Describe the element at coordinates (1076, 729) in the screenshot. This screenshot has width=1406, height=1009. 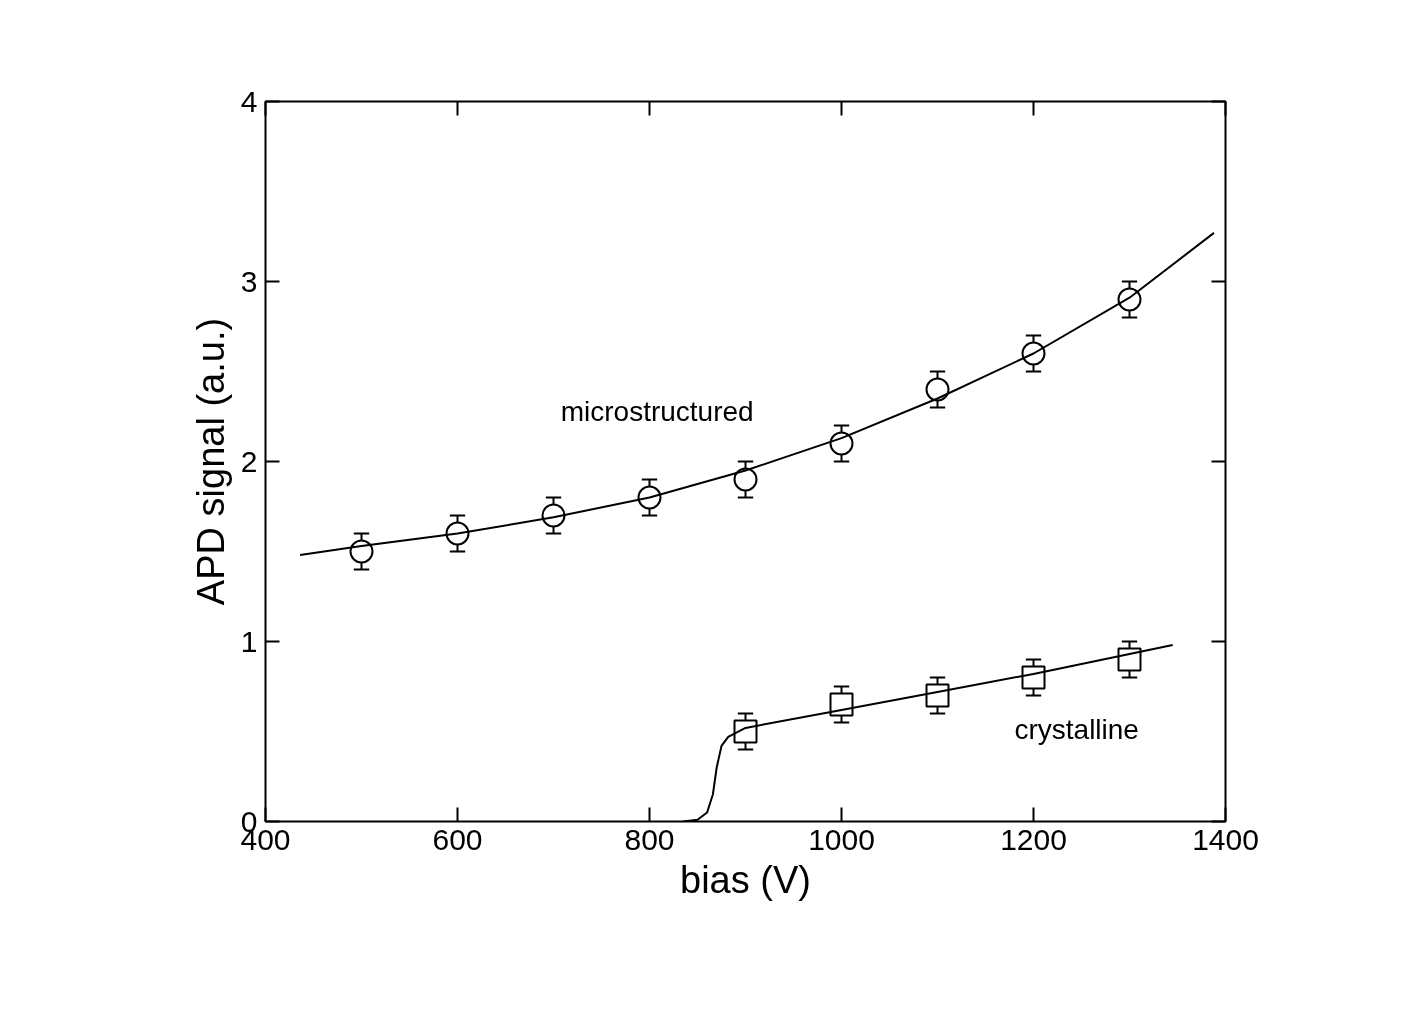
I see `annotation: crystalline` at that location.